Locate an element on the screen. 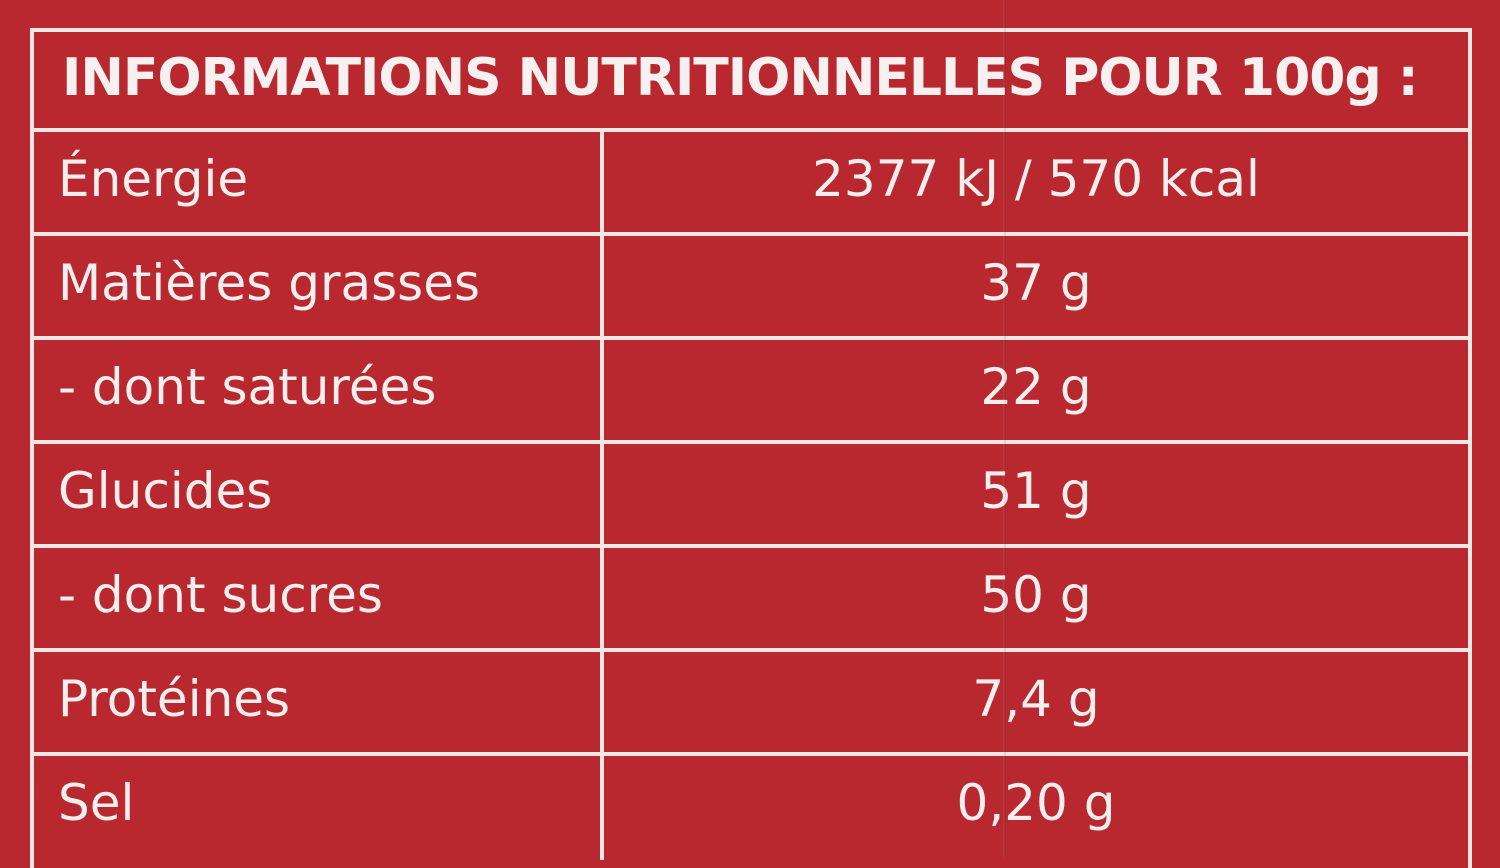 The height and width of the screenshot is (868, 1500). table-row-carbohydrates: Glucides 51 g is located at coordinates (751, 496).